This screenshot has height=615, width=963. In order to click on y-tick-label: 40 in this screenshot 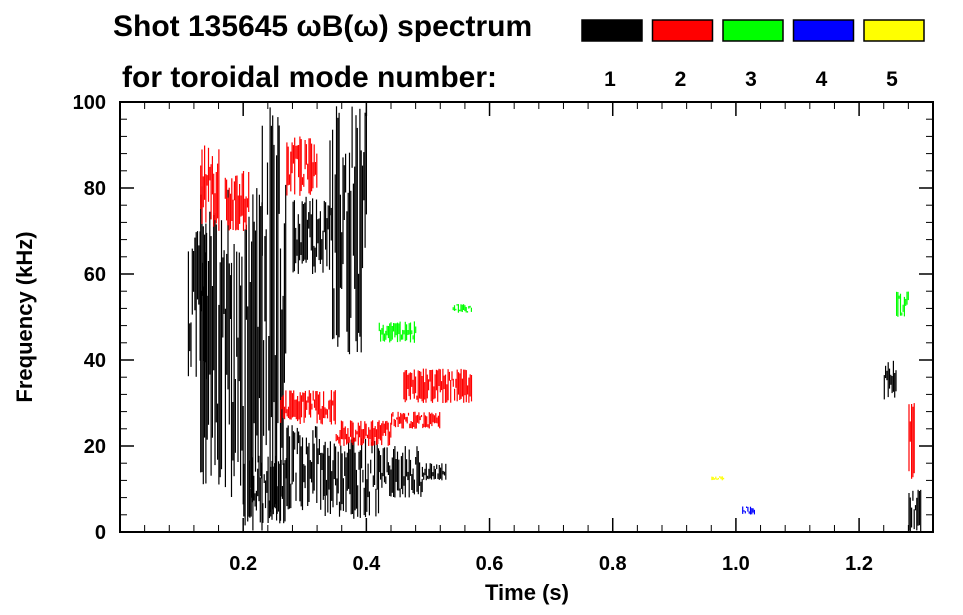, I will do `click(95, 361)`.